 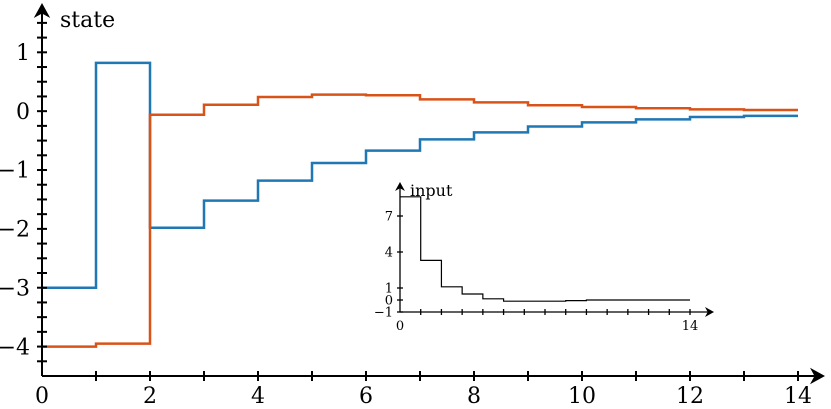 I want to click on inset-x-tick-label: 0, so click(x=400, y=326).